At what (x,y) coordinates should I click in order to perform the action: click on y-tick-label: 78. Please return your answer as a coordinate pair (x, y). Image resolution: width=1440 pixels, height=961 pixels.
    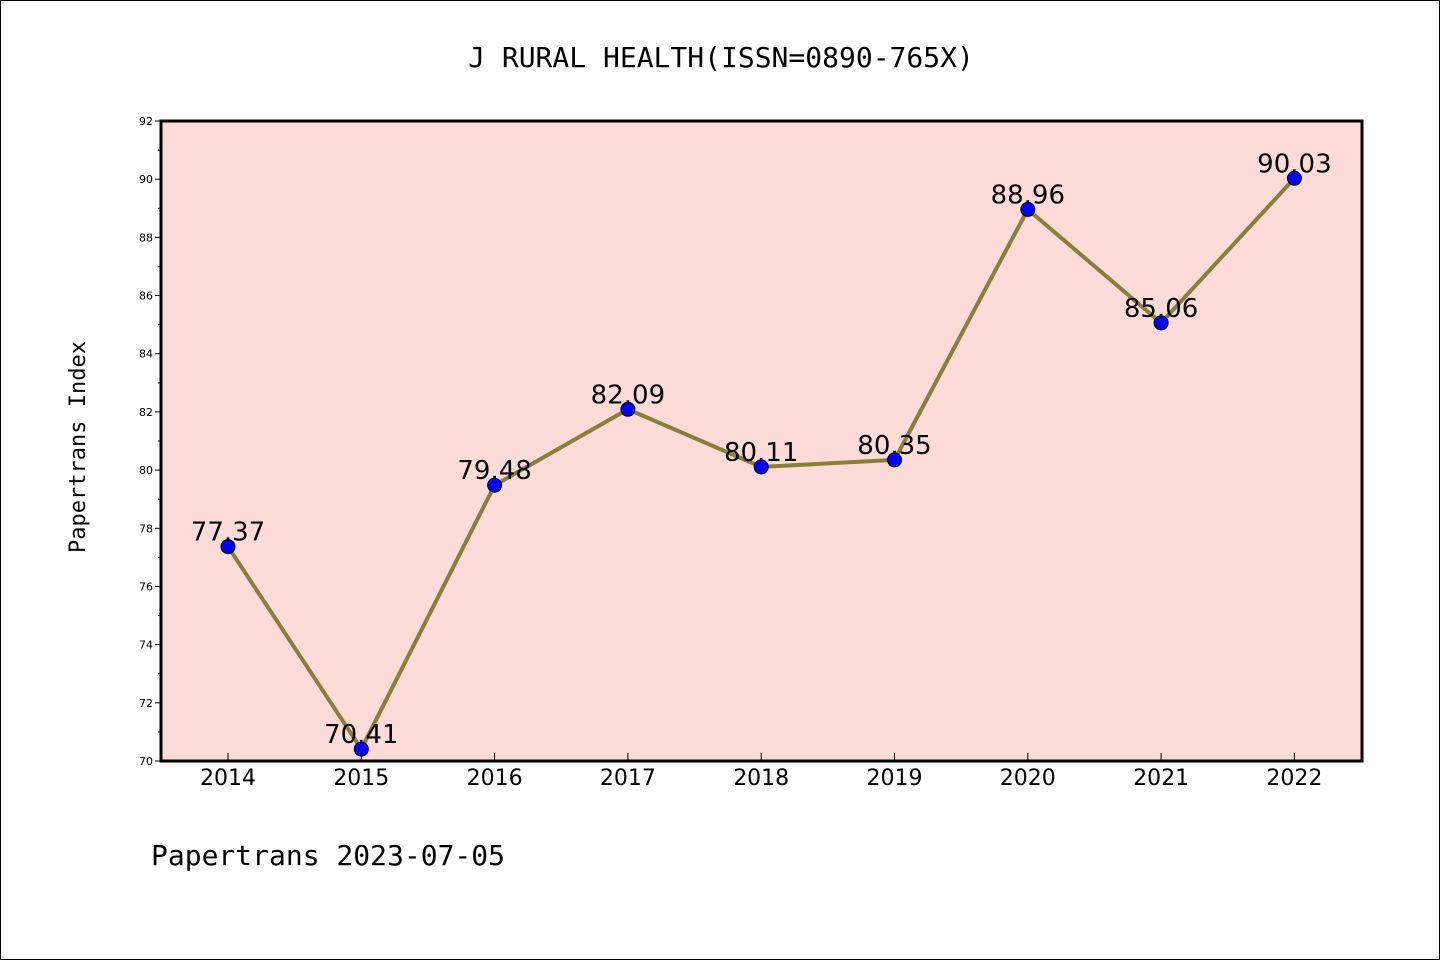
    Looking at the image, I should click on (146, 528).